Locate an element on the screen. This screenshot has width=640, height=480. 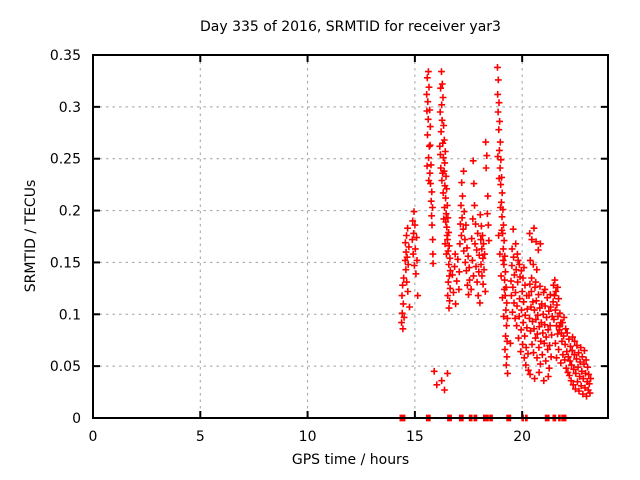
y-tick-label: 0.05 is located at coordinates (65, 367).